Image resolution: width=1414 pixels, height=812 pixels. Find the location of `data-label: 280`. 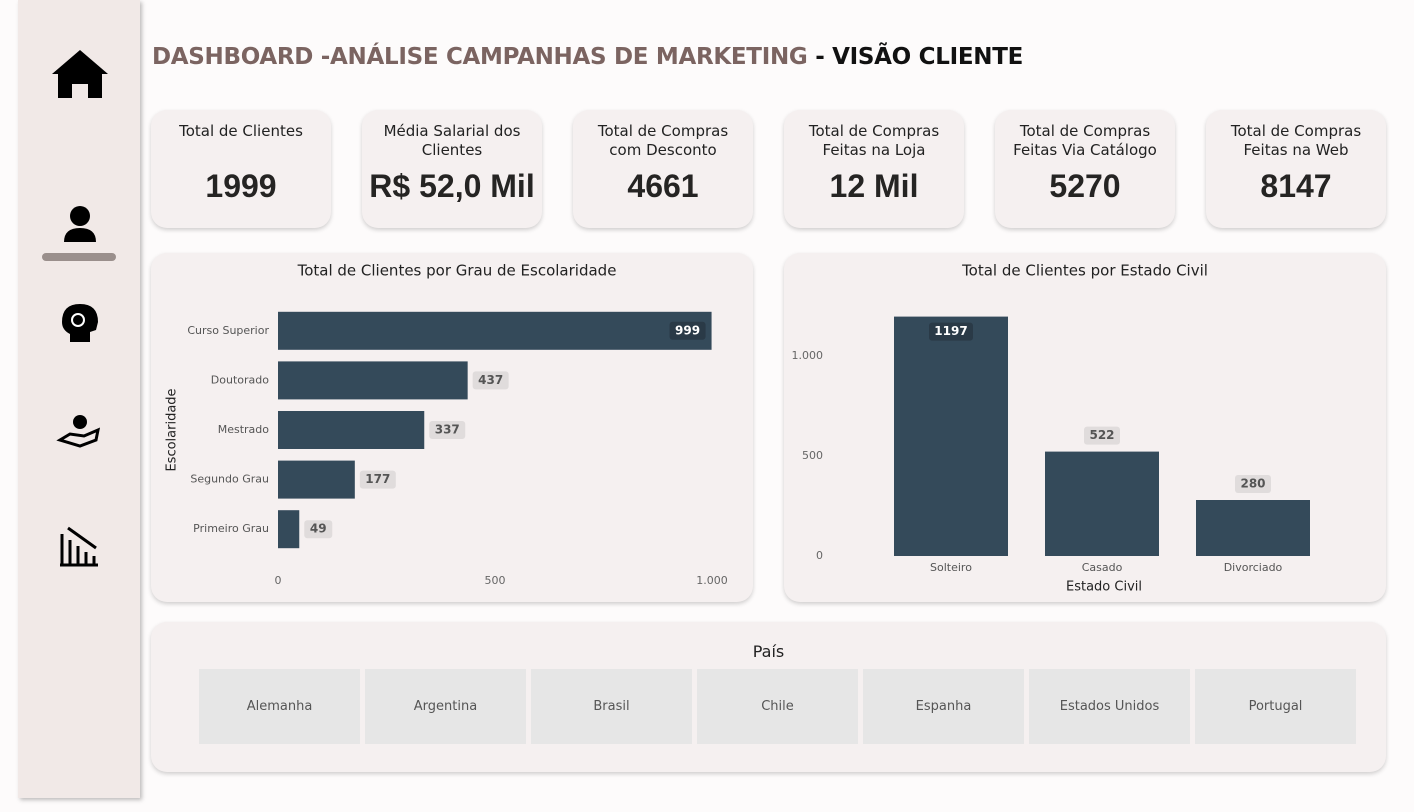

data-label: 280 is located at coordinates (1252, 484).